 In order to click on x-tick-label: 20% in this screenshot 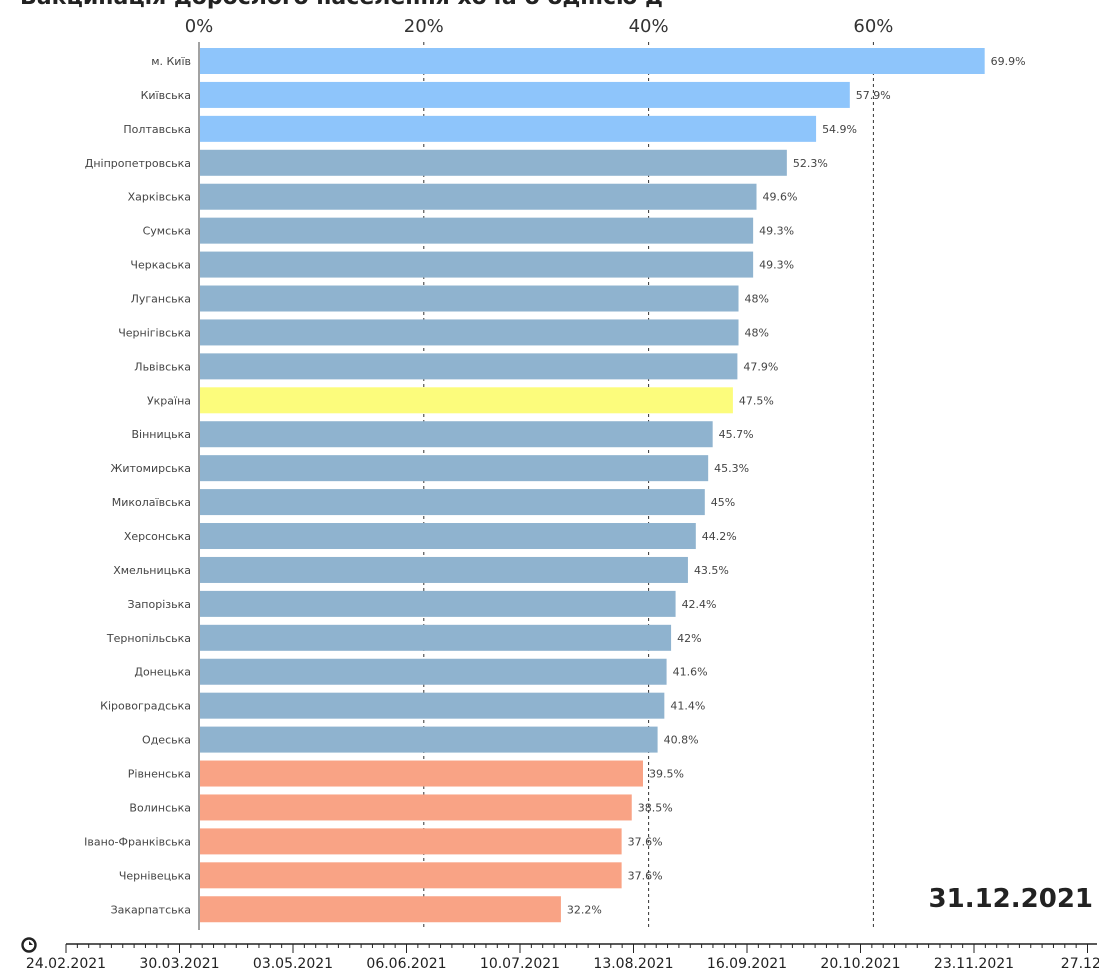, I will do `click(424, 26)`.